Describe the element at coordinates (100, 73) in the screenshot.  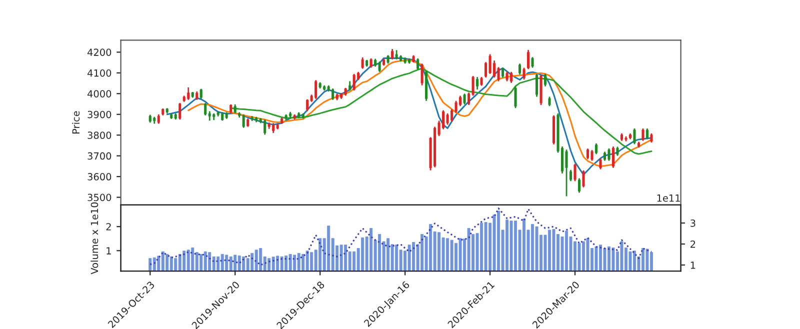
I see `y-tick-label: 4100` at that location.